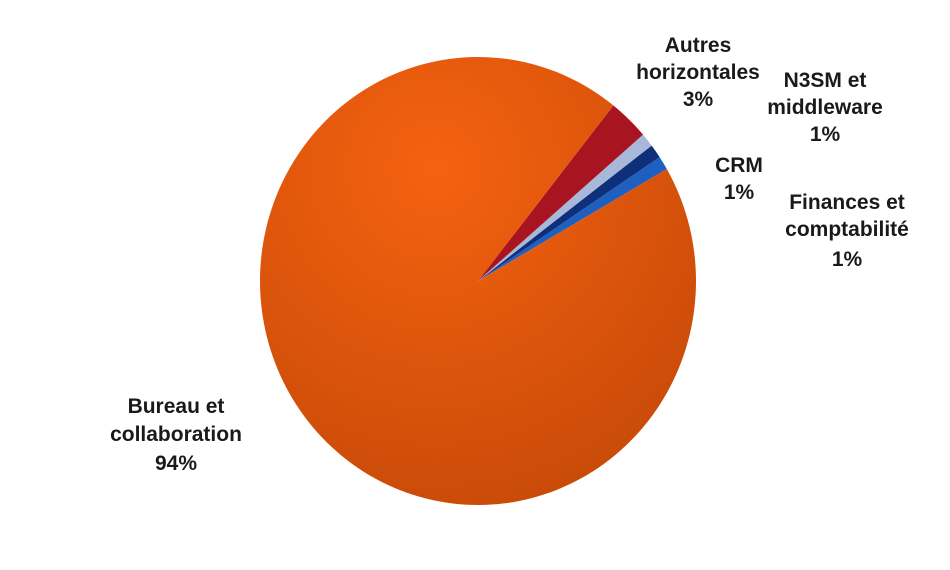 This screenshot has width=950, height=570. I want to click on label-n3sm-middleware: N3SM et middleware 1%, so click(825, 107).